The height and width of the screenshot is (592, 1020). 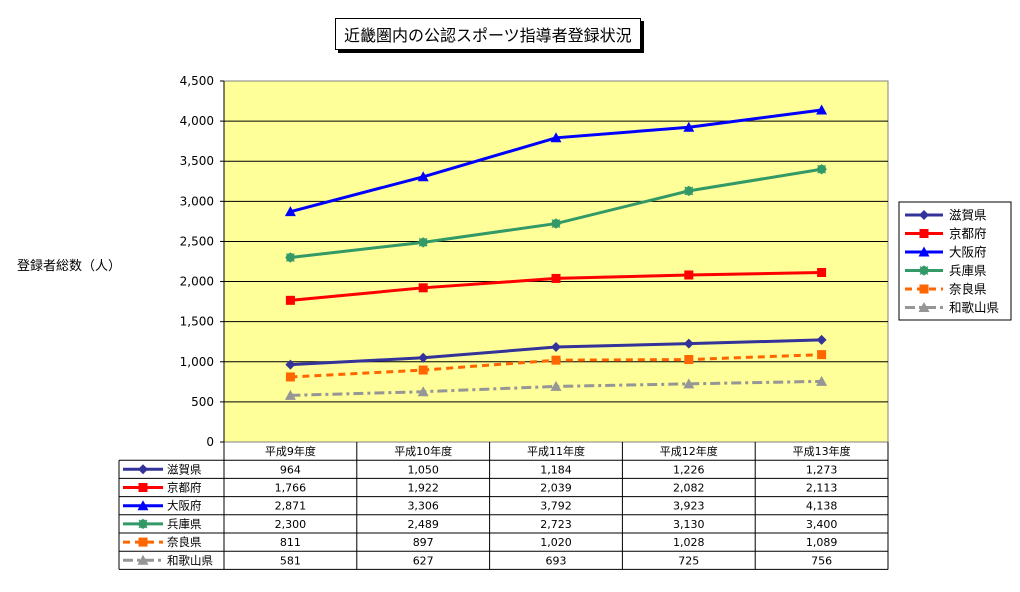 I want to click on table-cell-value: 581, so click(x=290, y=560).